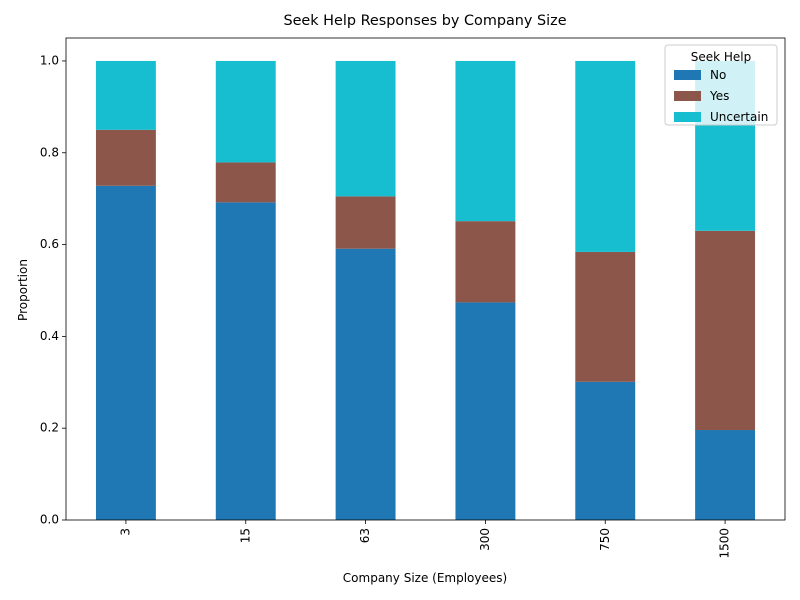 Image resolution: width=800 pixels, height=600 pixels. Describe the element at coordinates (49, 60) in the screenshot. I see `y-tick-label: 1.0` at that location.